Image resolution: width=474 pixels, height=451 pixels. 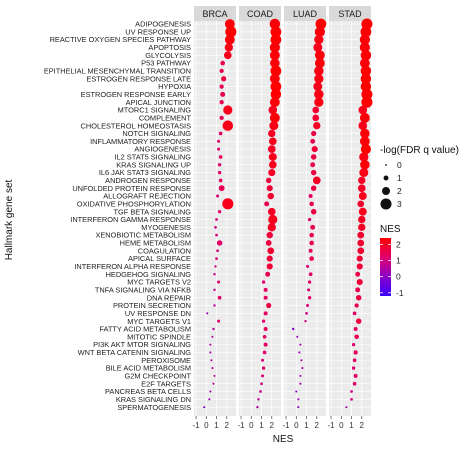 I want to click on gene-set-label: KRAS SIGNALING UP, so click(x=153, y=164).